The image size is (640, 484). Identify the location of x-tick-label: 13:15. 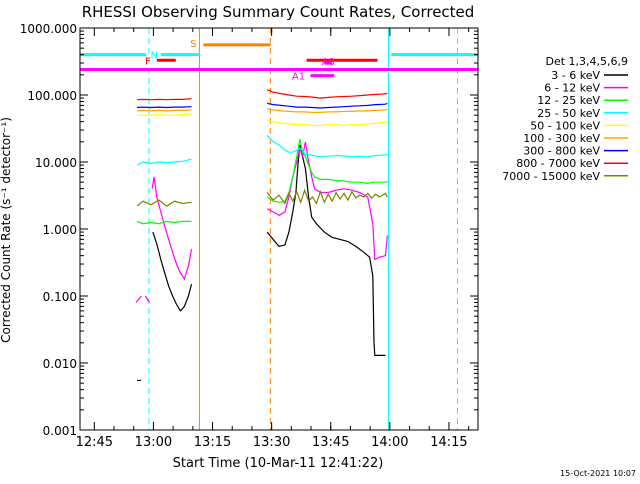
(212, 442).